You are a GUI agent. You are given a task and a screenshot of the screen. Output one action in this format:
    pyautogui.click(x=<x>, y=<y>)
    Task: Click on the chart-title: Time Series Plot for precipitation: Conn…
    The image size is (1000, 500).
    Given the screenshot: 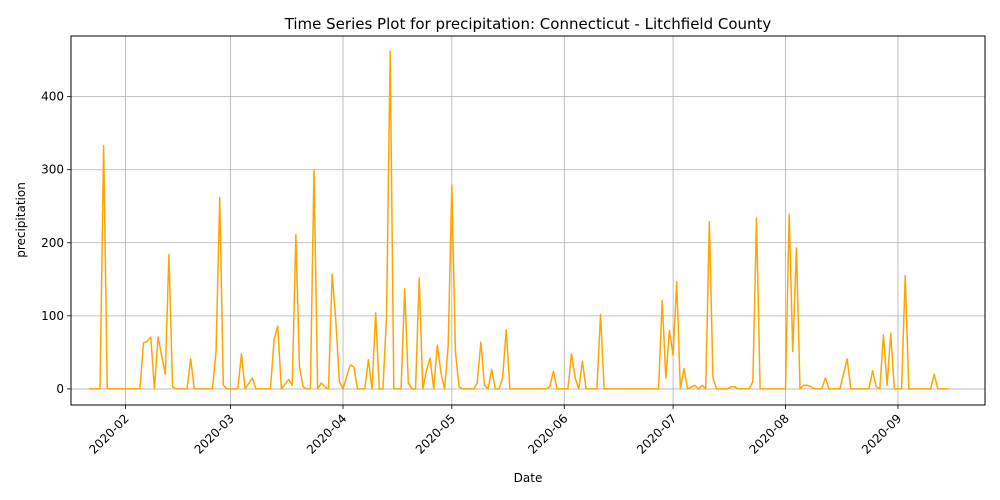 What is the action you would take?
    pyautogui.click(x=528, y=24)
    